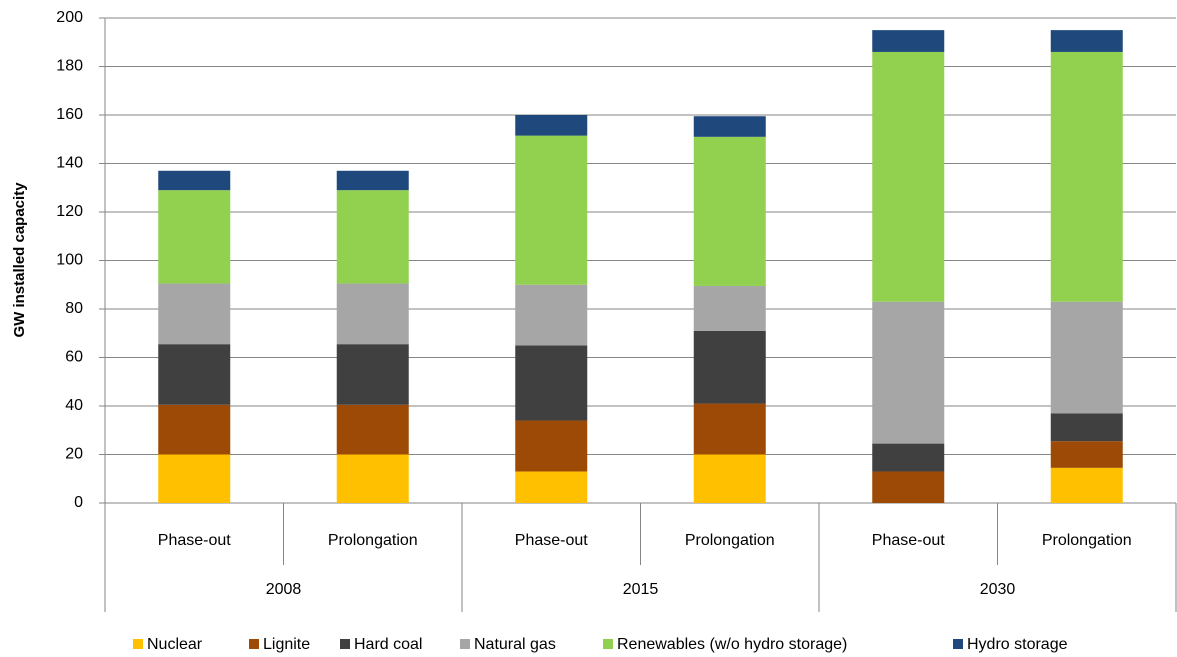 The width and height of the screenshot is (1177, 657). I want to click on group-label: 2008, so click(284, 589).